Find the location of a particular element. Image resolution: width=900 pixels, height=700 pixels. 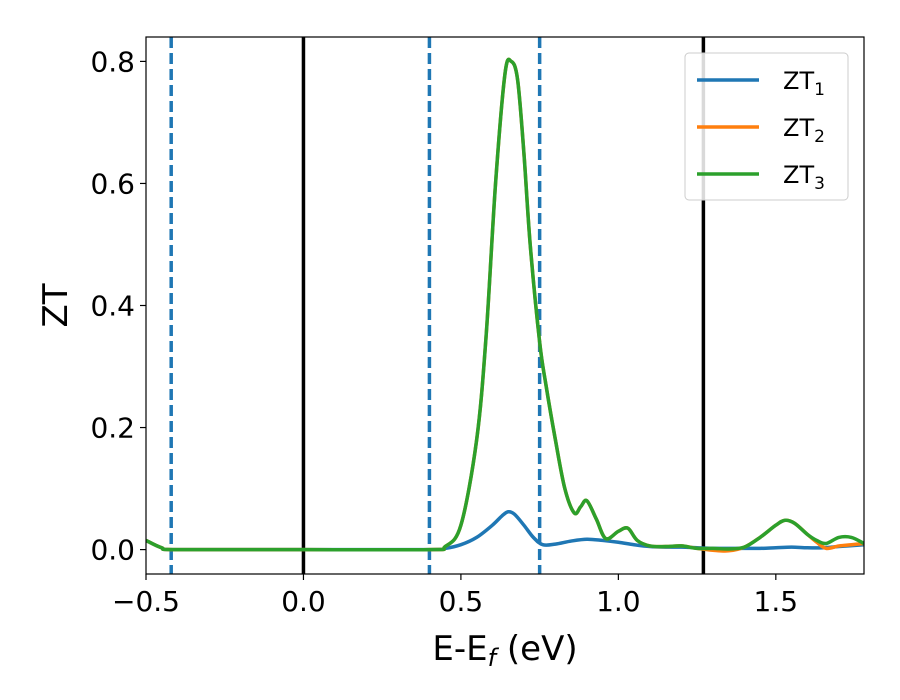

x-tick-label: 0.5 is located at coordinates (461, 601).